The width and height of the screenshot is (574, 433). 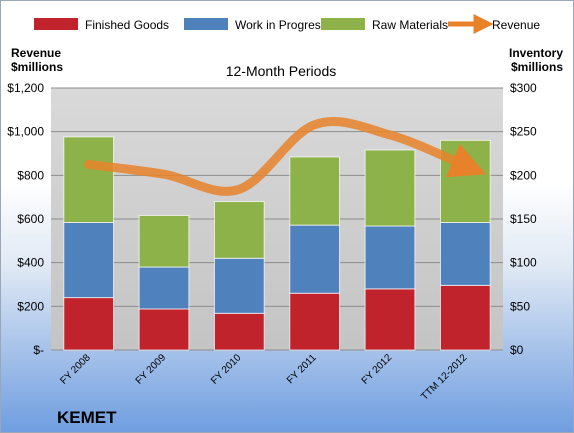 What do you see at coordinates (37, 67) in the screenshot?
I see `left-axis-title-line2: $millions` at bounding box center [37, 67].